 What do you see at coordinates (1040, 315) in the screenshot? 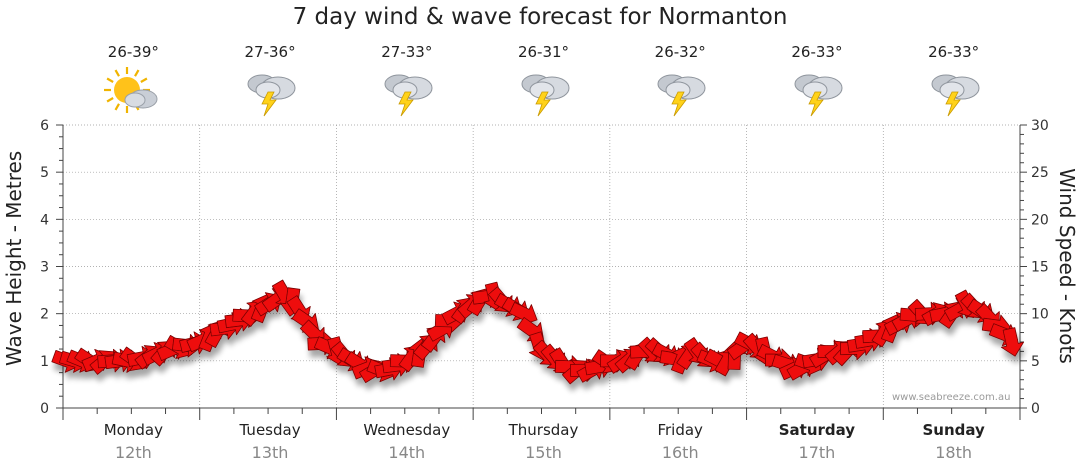
I see `right-tick-label: 10` at bounding box center [1040, 315].